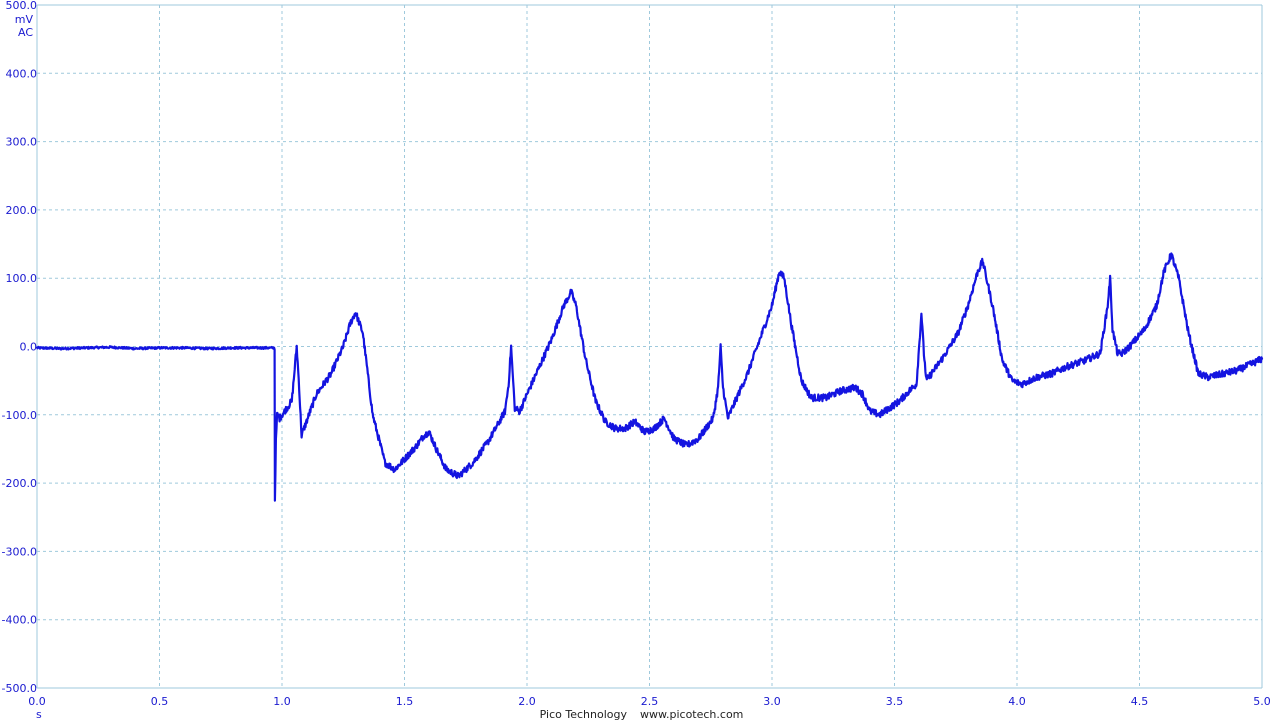 The width and height of the screenshot is (1280, 720). Describe the element at coordinates (691, 714) in the screenshot. I see `footer-url: www.picotech.com` at that location.